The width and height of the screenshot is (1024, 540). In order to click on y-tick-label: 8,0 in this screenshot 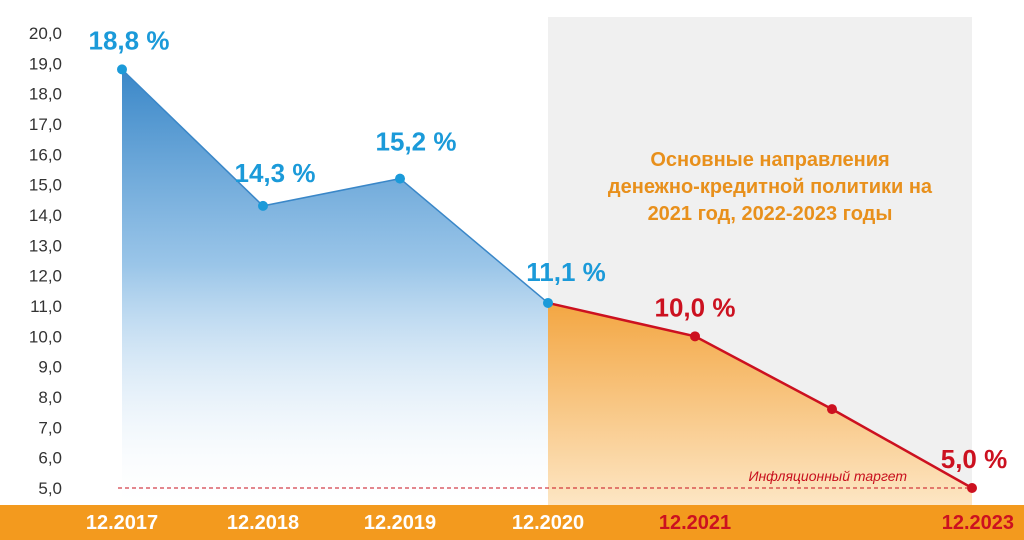, I will do `click(50, 397)`.